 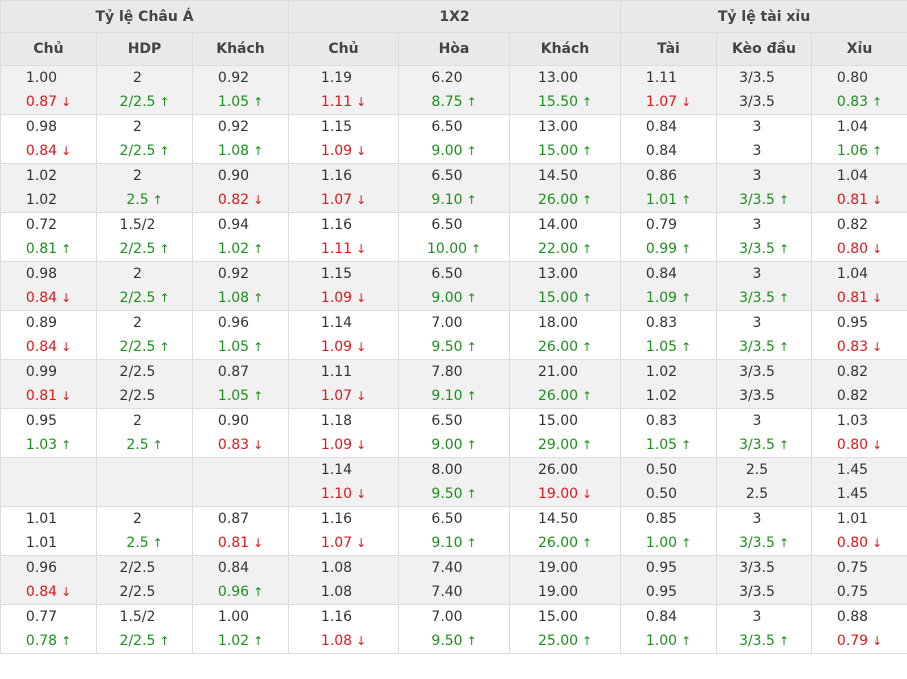 I want to click on odds-open-value: 1.11, so click(x=336, y=372).